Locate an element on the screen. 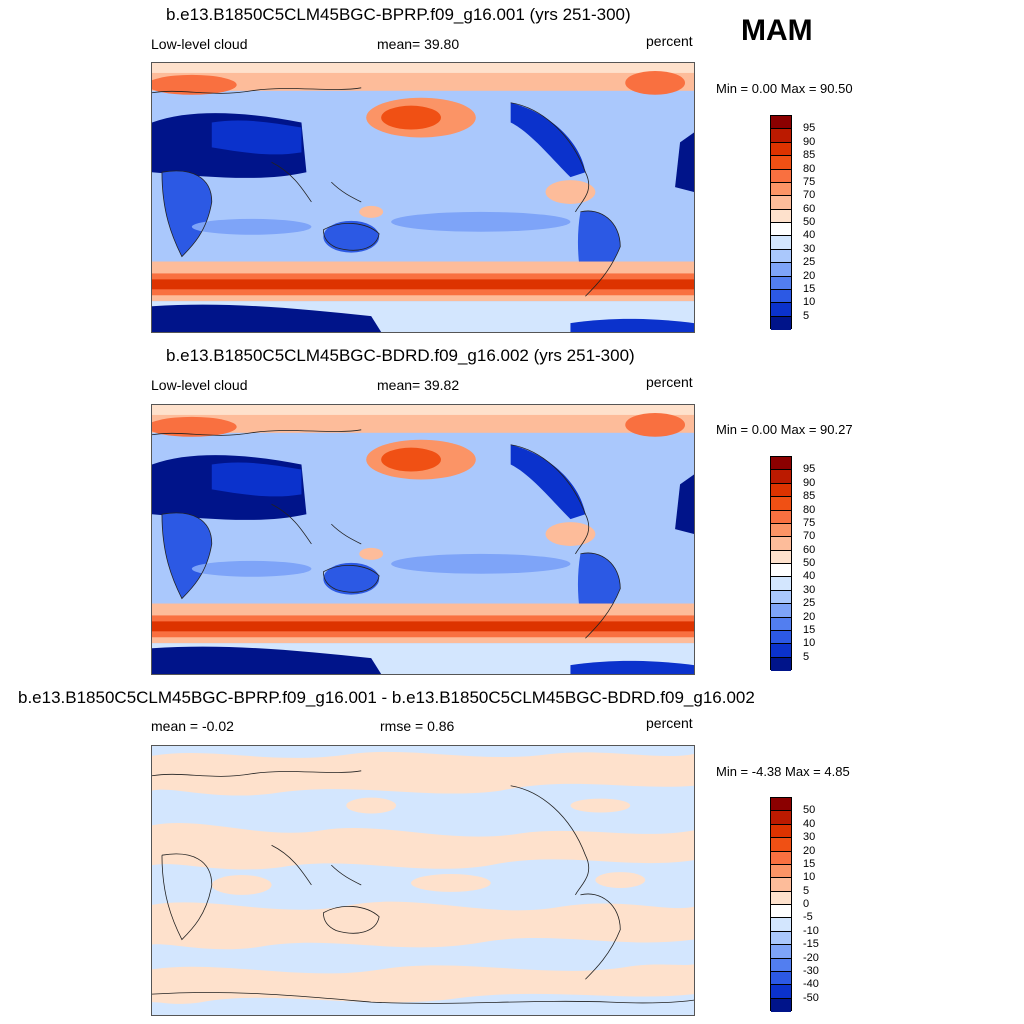 This screenshot has width=1024, height=1024. panel2-units-label: percent is located at coordinates (669, 382).